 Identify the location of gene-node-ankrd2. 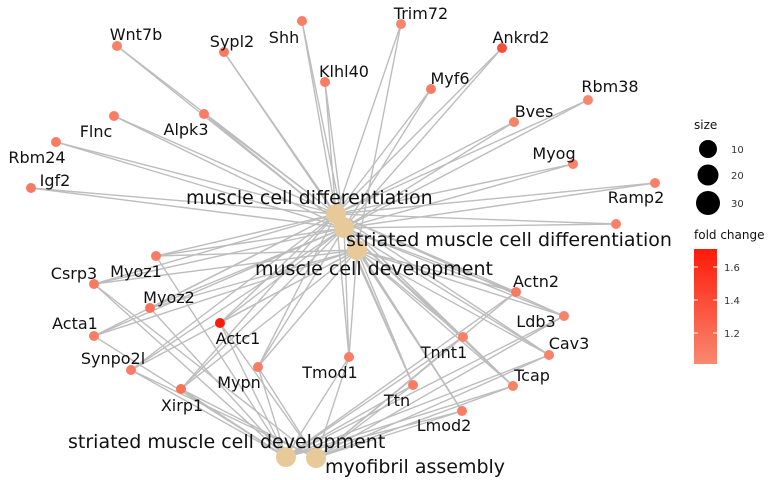
(502, 48).